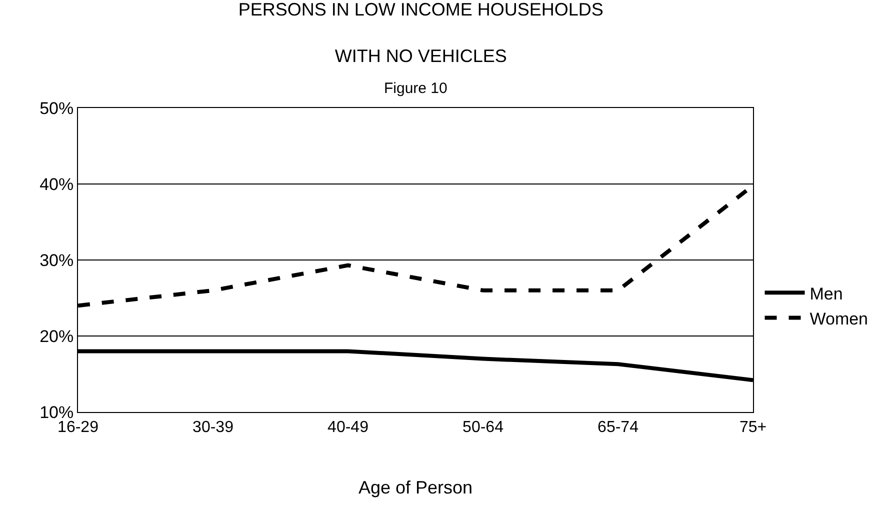 Image resolution: width=886 pixels, height=512 pixels. What do you see at coordinates (57, 260) in the screenshot?
I see `y-tick-label: 30%` at bounding box center [57, 260].